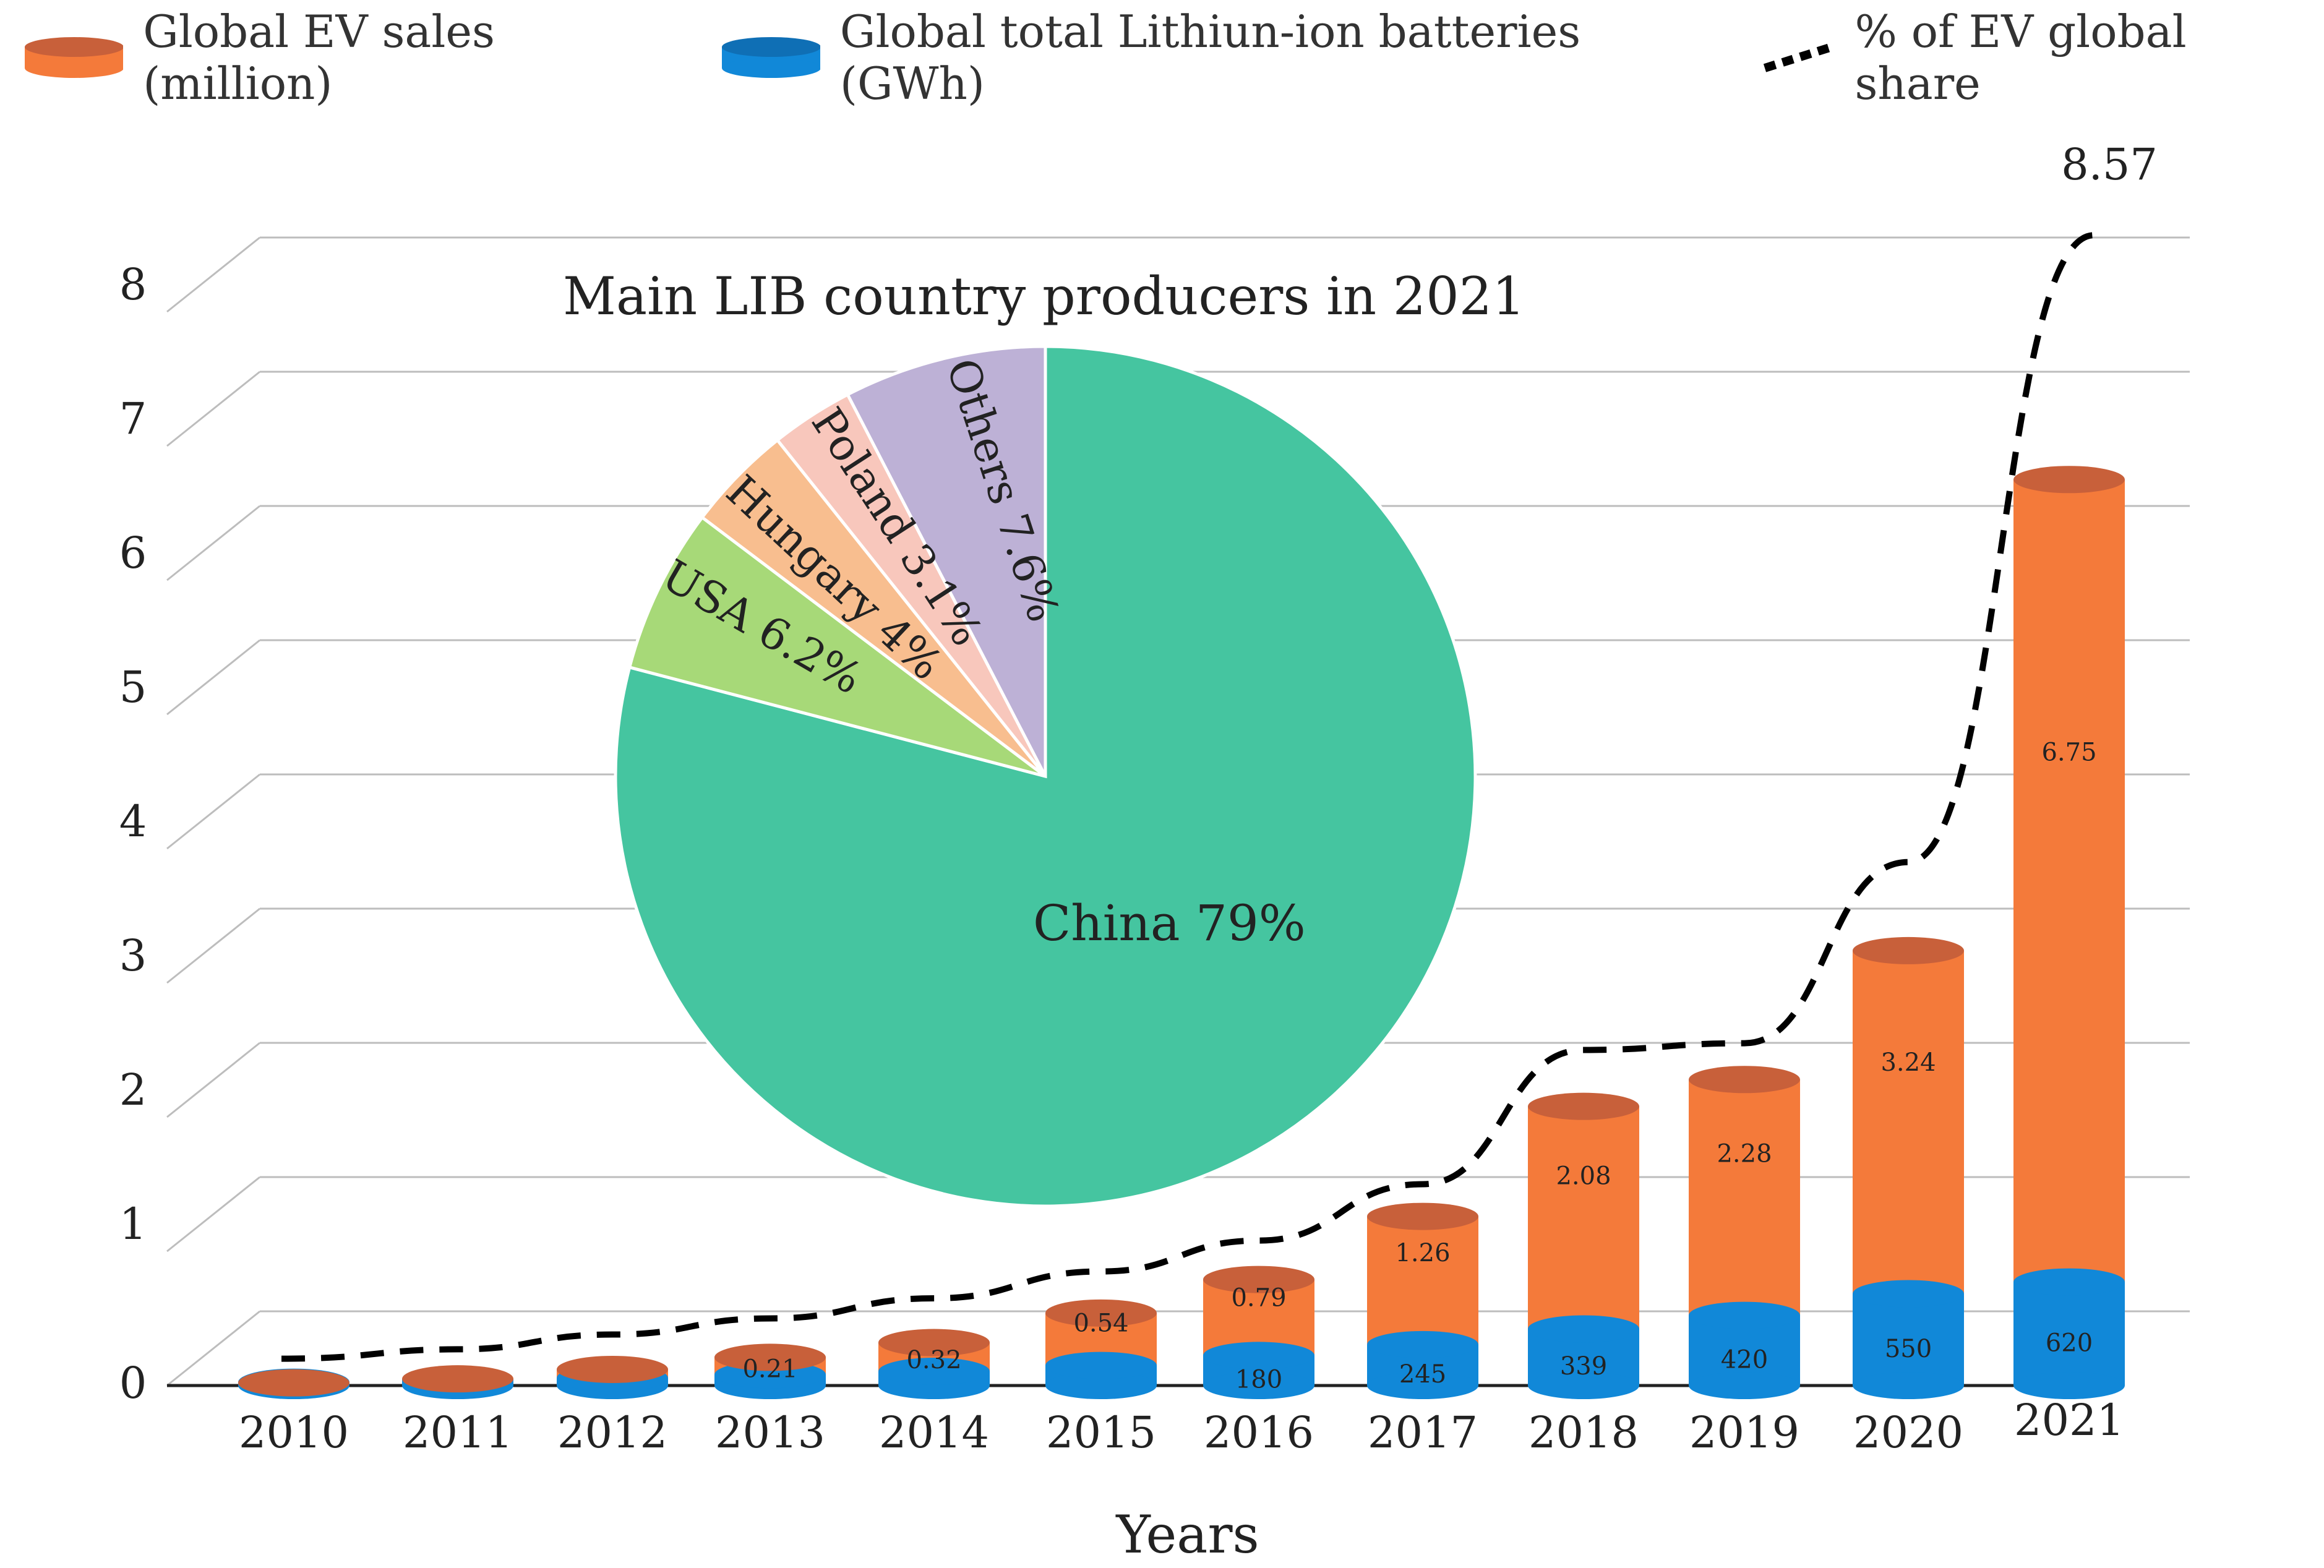 This screenshot has width=2324, height=1568. I want to click on ev-bar, so click(2069, 933).